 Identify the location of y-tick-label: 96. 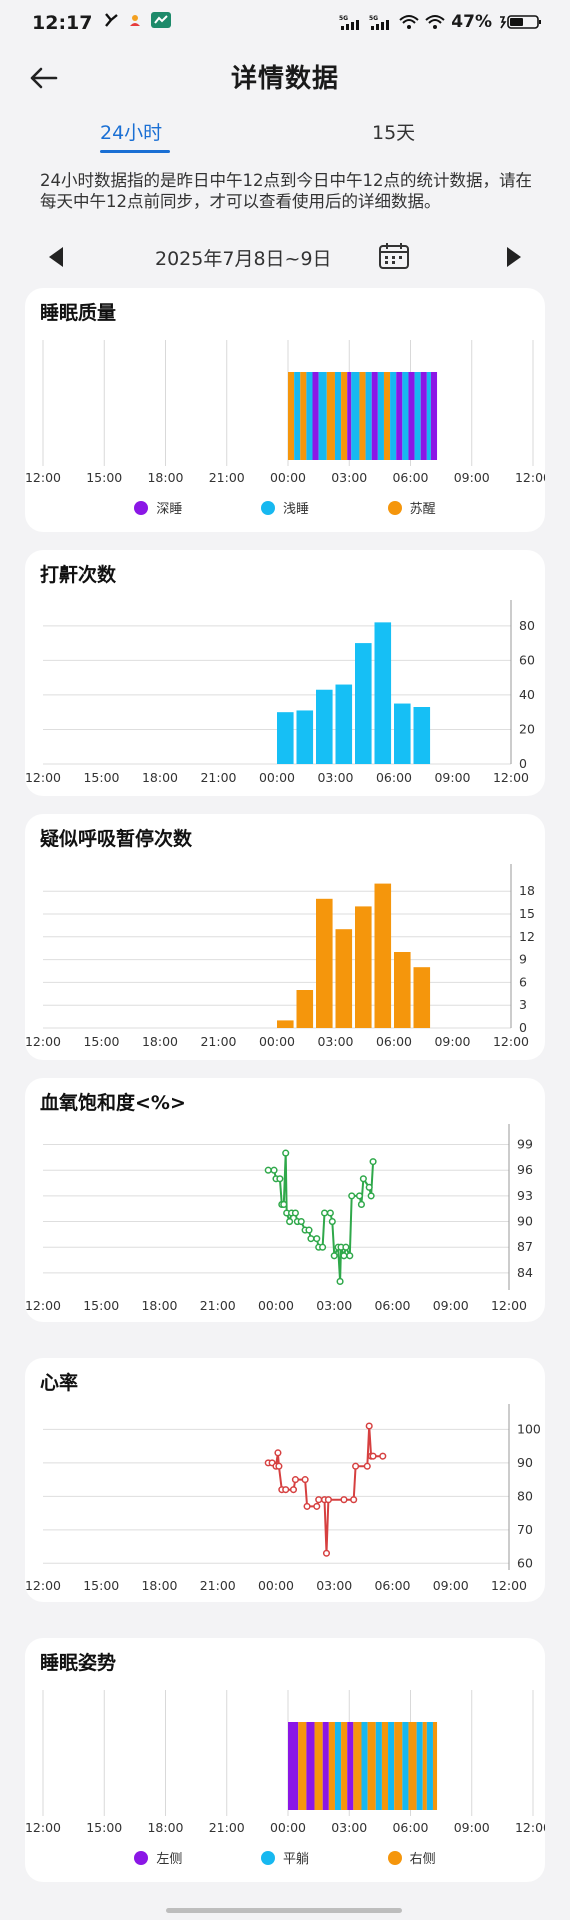
(525, 1169).